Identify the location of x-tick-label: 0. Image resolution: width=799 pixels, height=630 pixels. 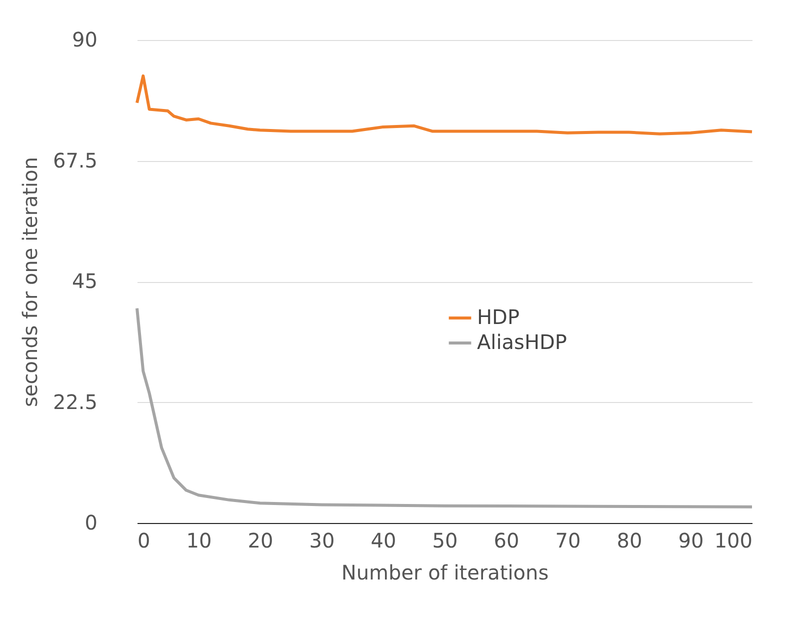
(144, 540).